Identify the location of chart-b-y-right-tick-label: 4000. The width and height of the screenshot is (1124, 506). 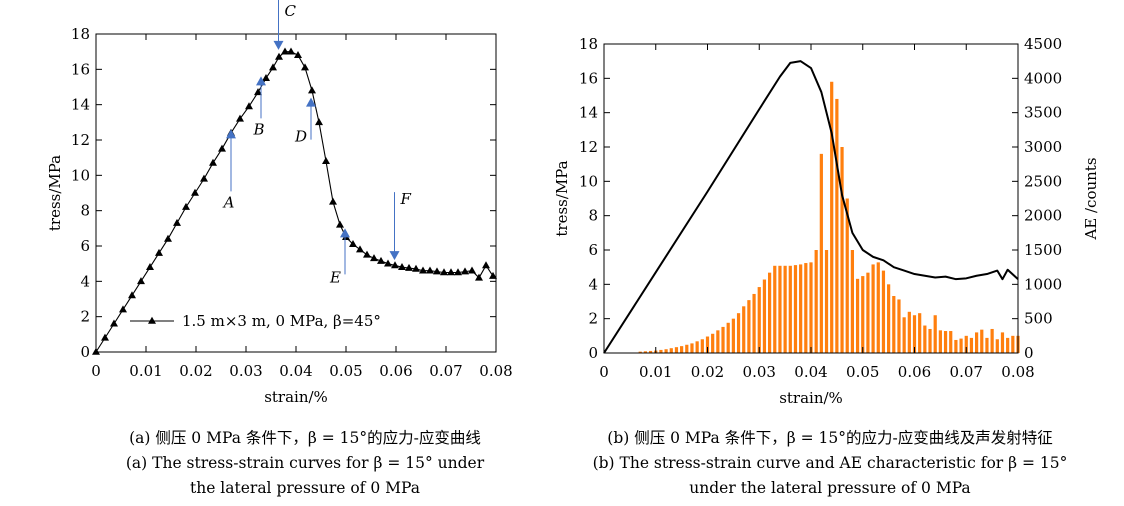
(1043, 78).